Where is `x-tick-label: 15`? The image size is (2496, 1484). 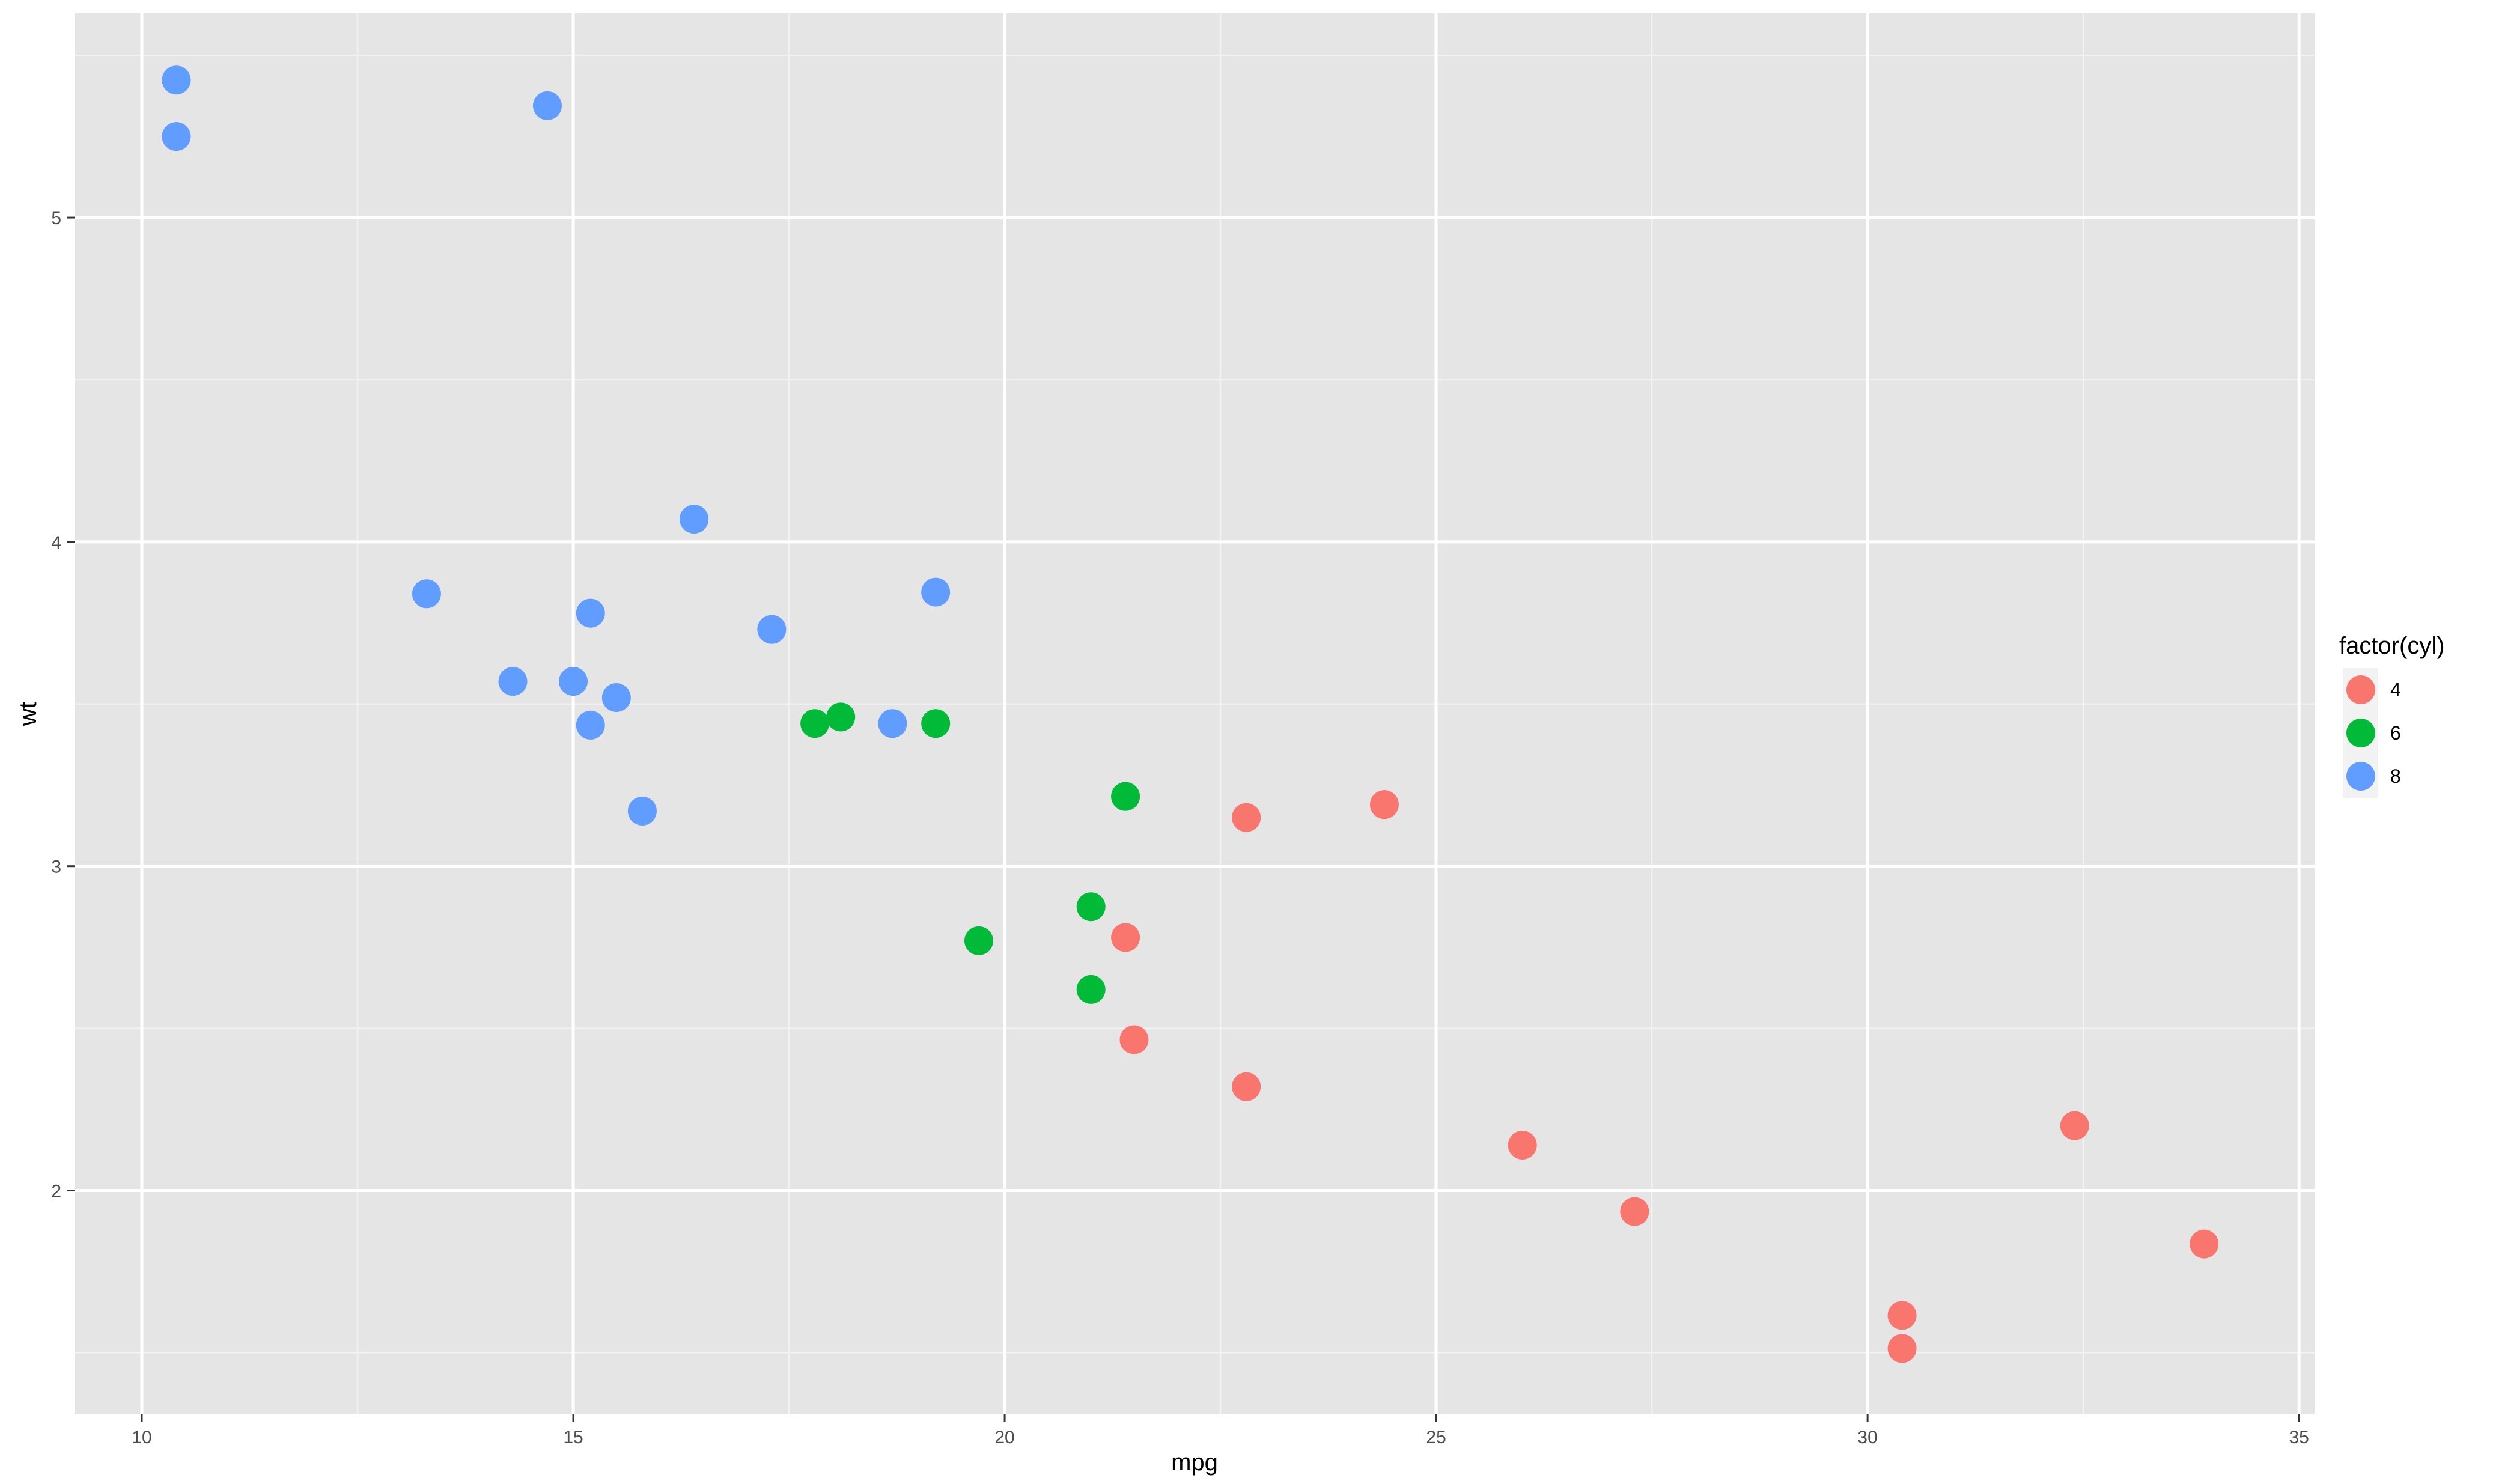
x-tick-label: 15 is located at coordinates (573, 1437).